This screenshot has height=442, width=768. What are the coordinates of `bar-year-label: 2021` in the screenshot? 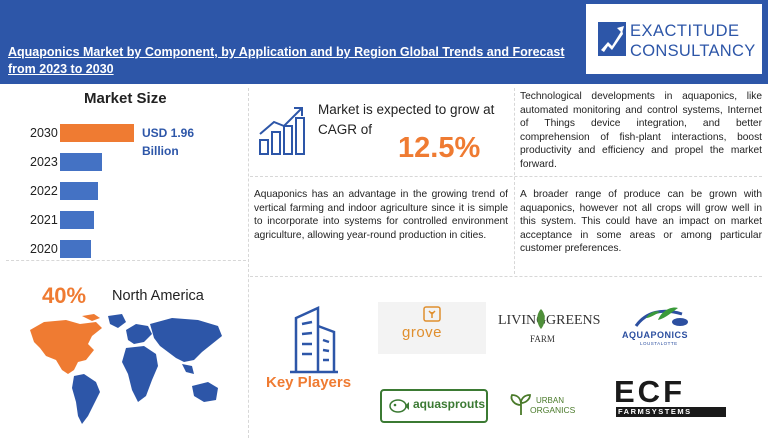 It's located at (44, 220).